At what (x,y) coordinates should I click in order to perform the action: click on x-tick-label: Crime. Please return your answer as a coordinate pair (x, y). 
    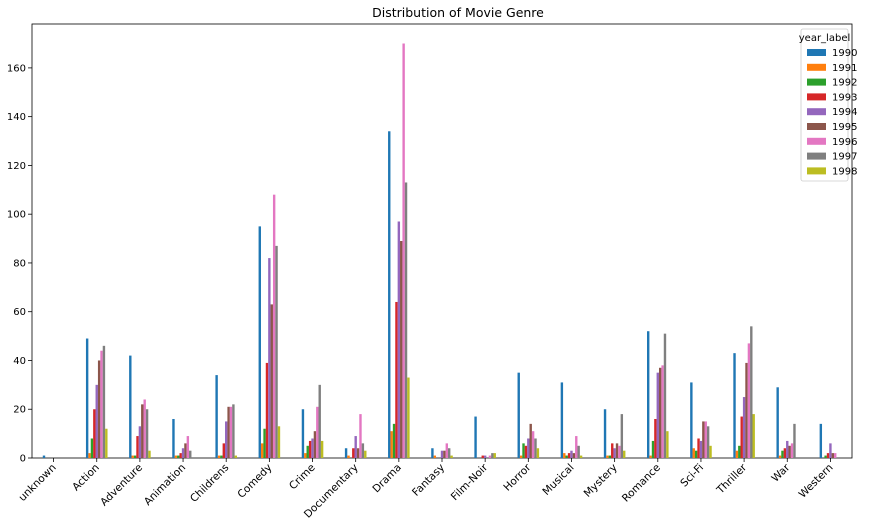
    Looking at the image, I should click on (302, 477).